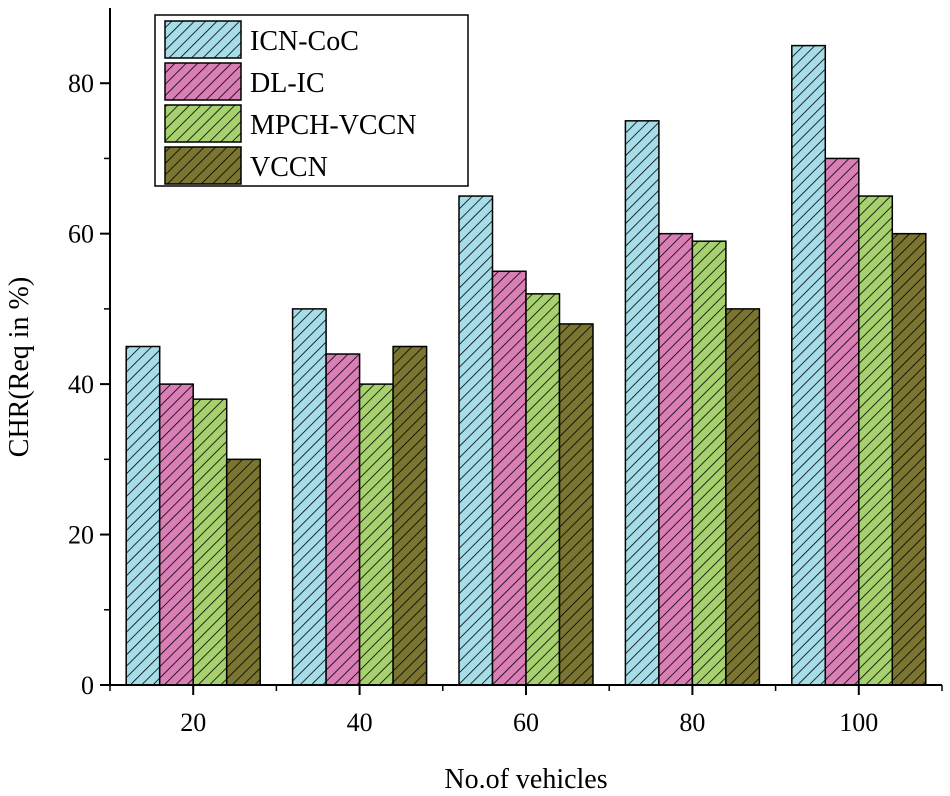 The width and height of the screenshot is (950, 796). What do you see at coordinates (203, 81) in the screenshot?
I see `legend-swatch-dl-ic` at bounding box center [203, 81].